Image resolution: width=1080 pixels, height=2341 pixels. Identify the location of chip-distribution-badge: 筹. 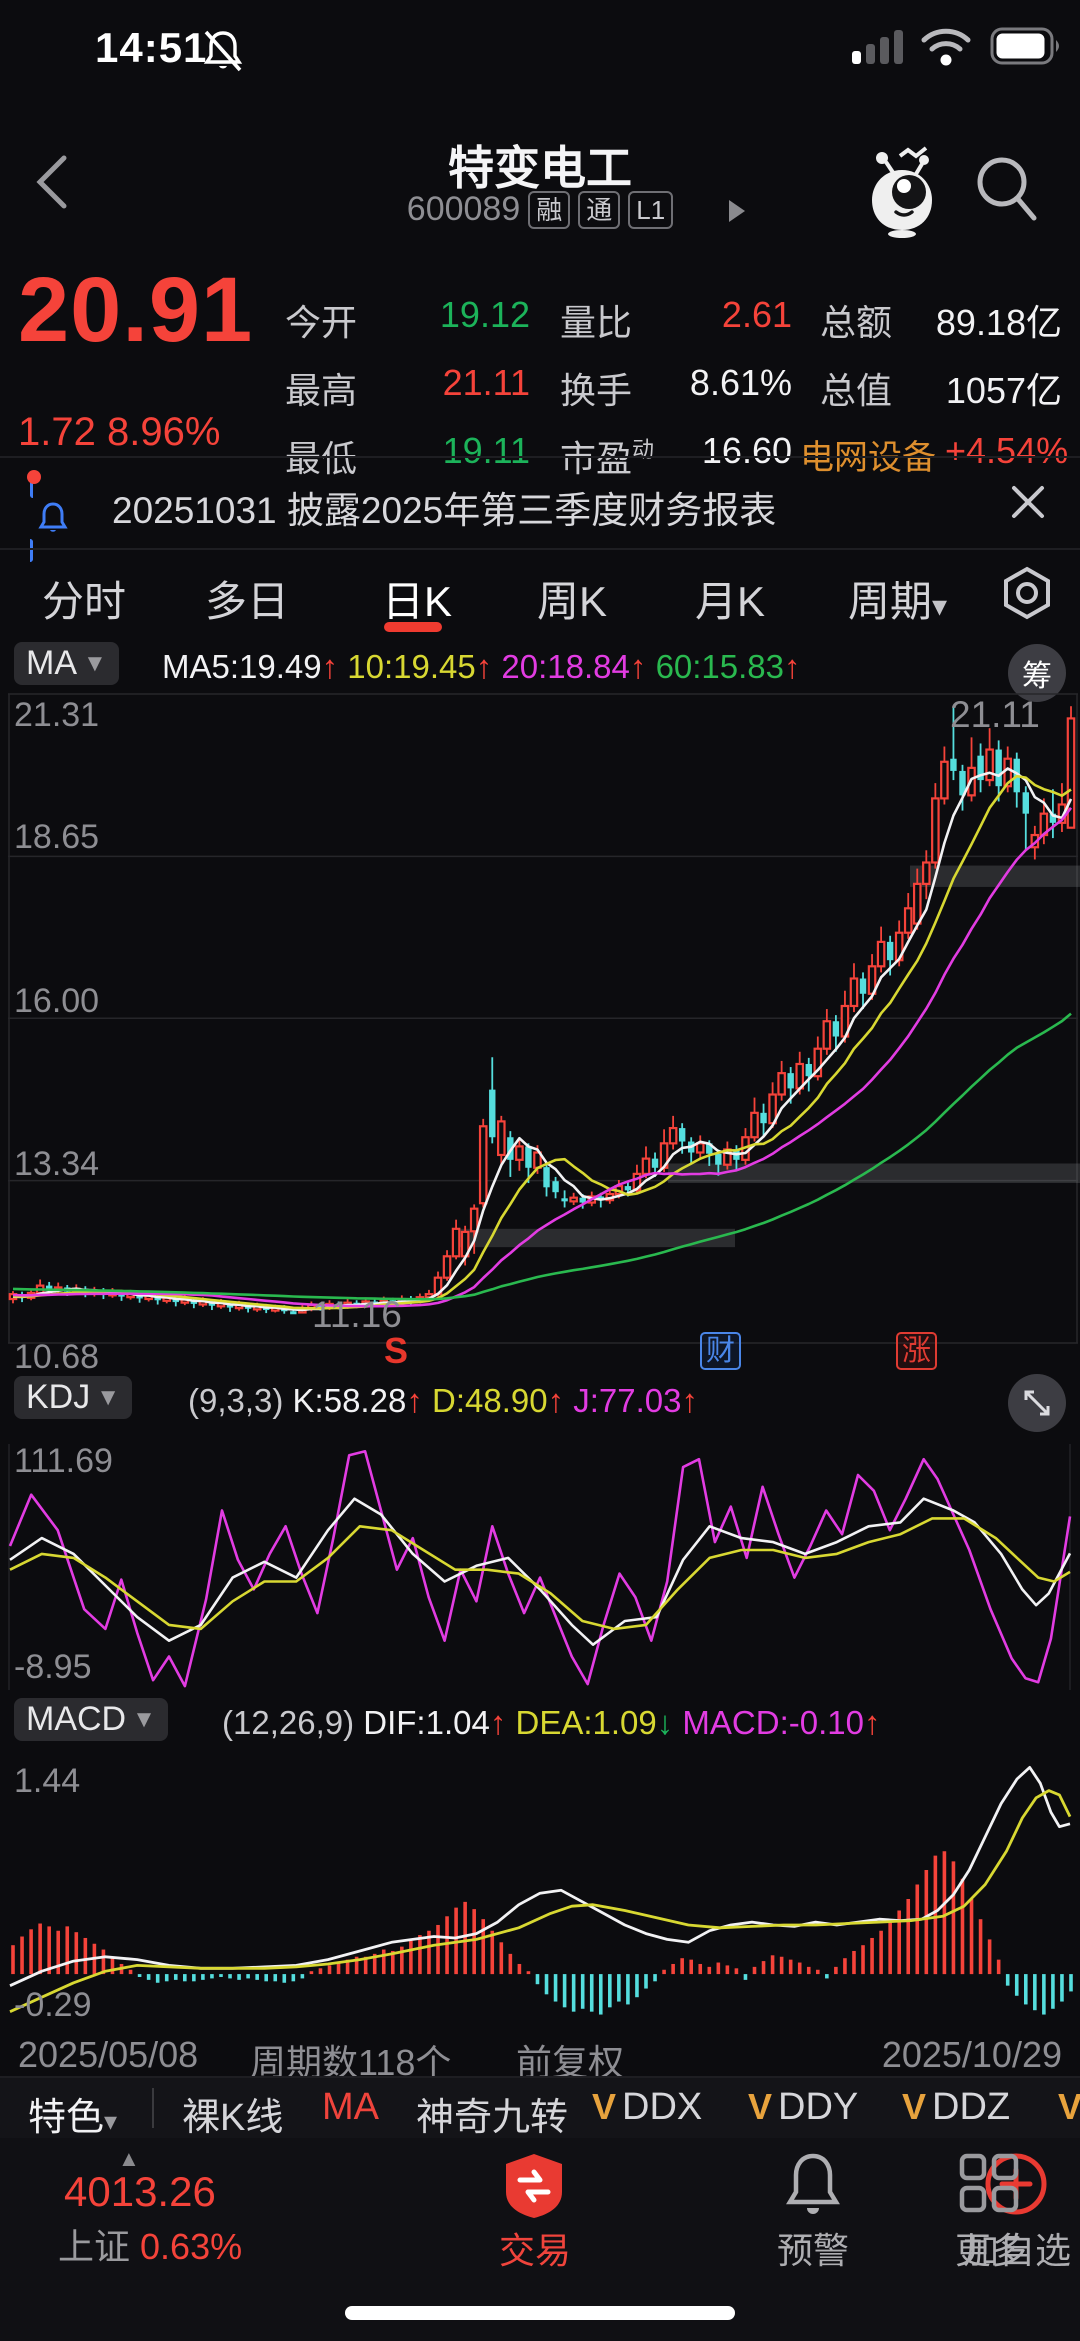
(1037, 673).